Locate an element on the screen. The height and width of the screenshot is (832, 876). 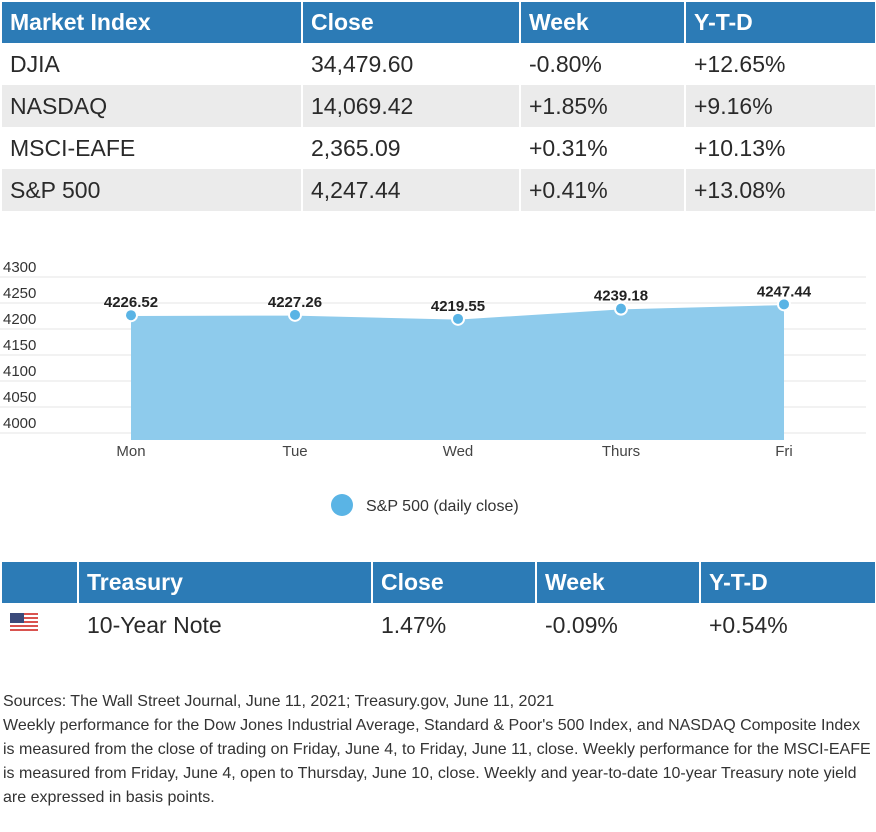
index-week: +0.41% is located at coordinates (603, 190).